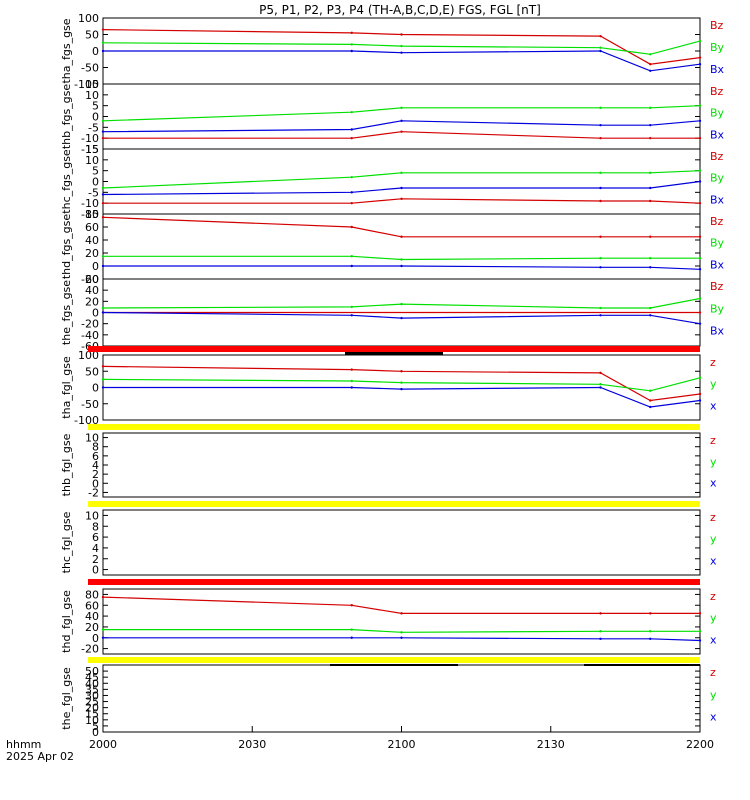 The image size is (750, 800). Describe the element at coordinates (92, 708) in the screenshot. I see `y-tick-label: 20` at that location.